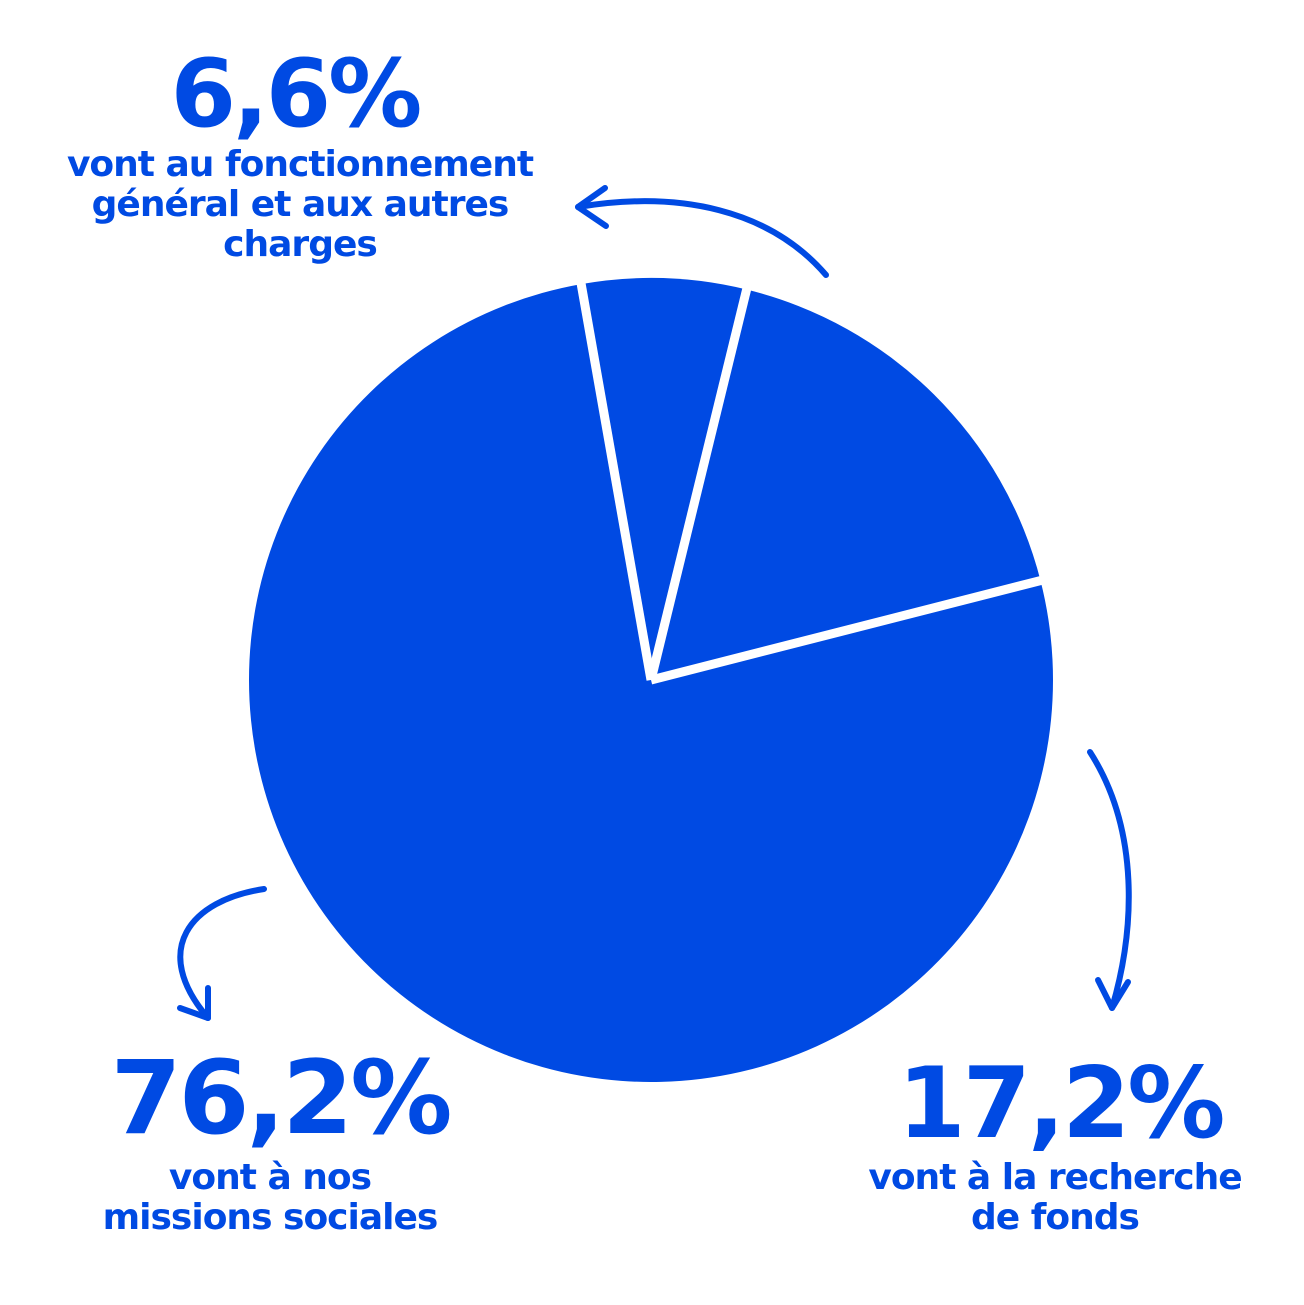  What do you see at coordinates (300, 164) in the screenshot?
I see `annotation-line: vont au fonctionnement` at bounding box center [300, 164].